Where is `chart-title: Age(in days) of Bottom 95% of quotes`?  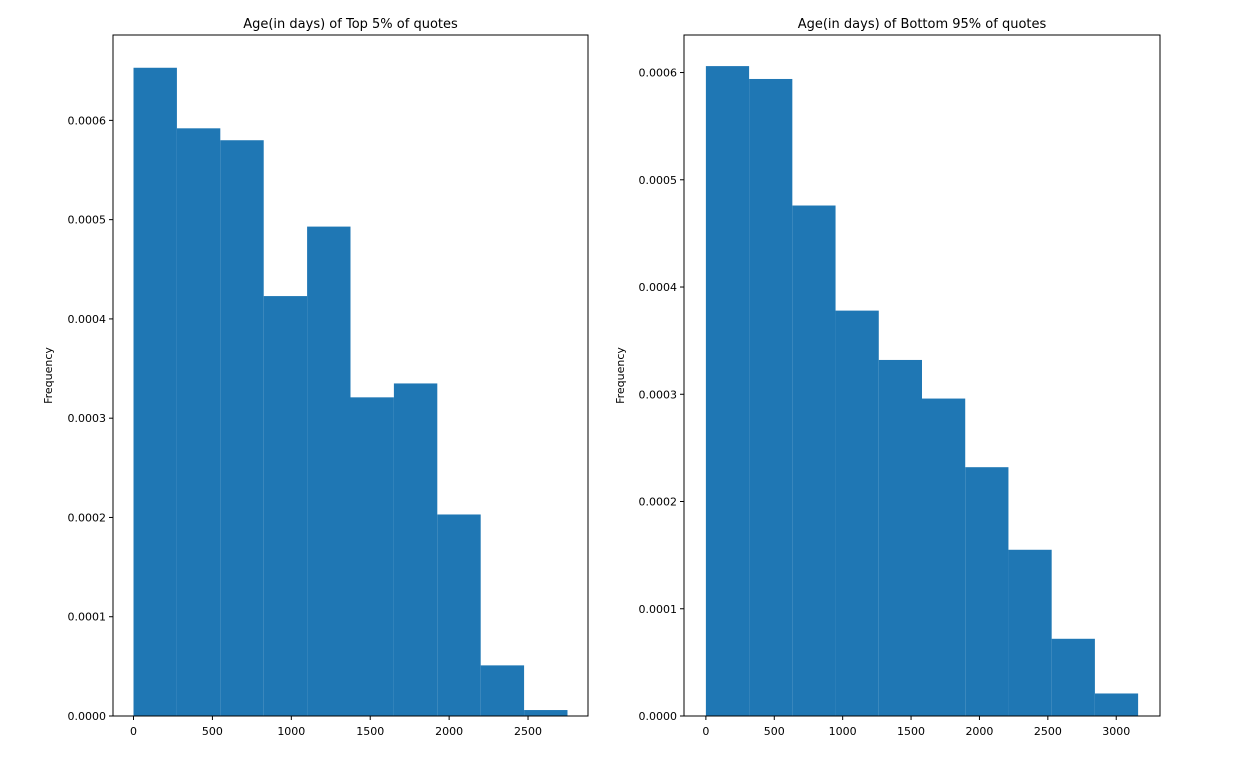 chart-title: Age(in days) of Bottom 95% of quotes is located at coordinates (922, 24).